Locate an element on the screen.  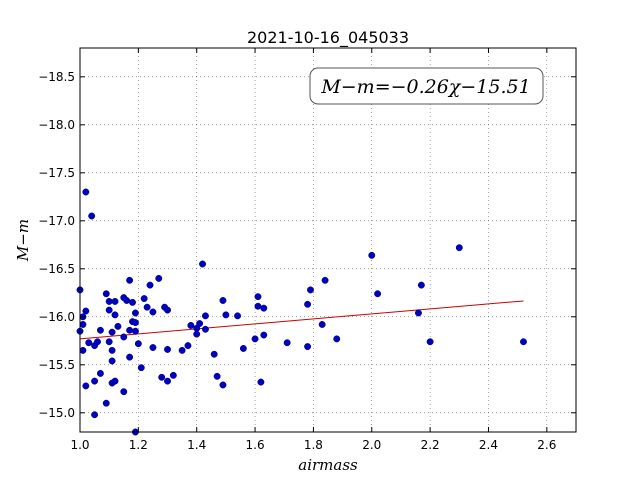
y-tick-label: −16.5 is located at coordinates (56, 269).